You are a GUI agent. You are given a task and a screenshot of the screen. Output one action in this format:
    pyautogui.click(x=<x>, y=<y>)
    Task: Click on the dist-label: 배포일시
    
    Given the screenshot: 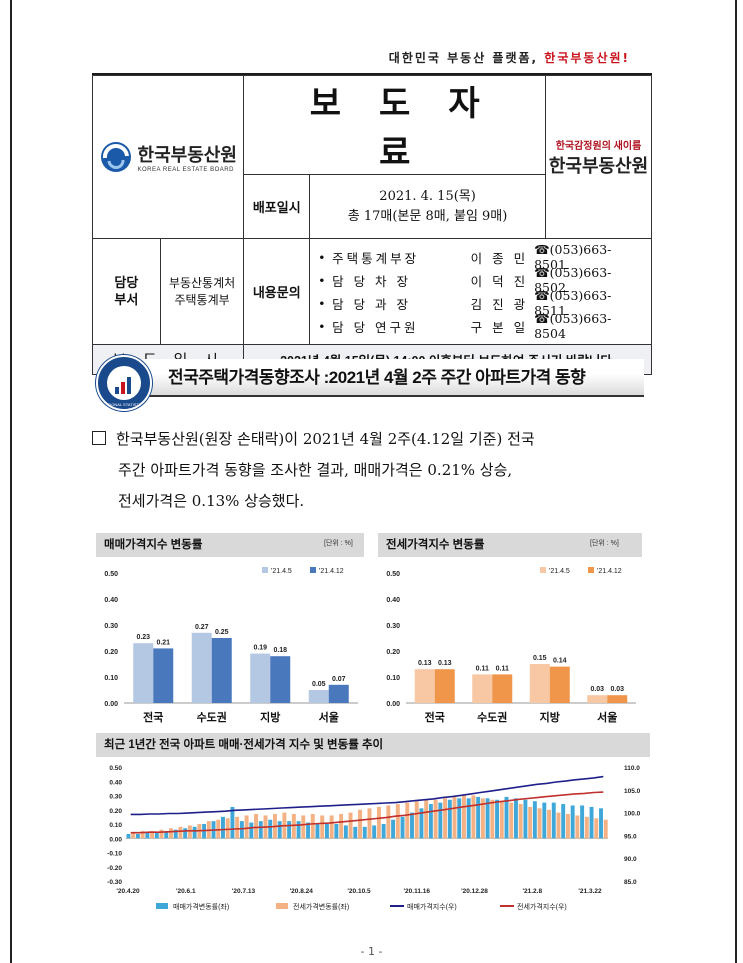 What is the action you would take?
    pyautogui.click(x=277, y=206)
    